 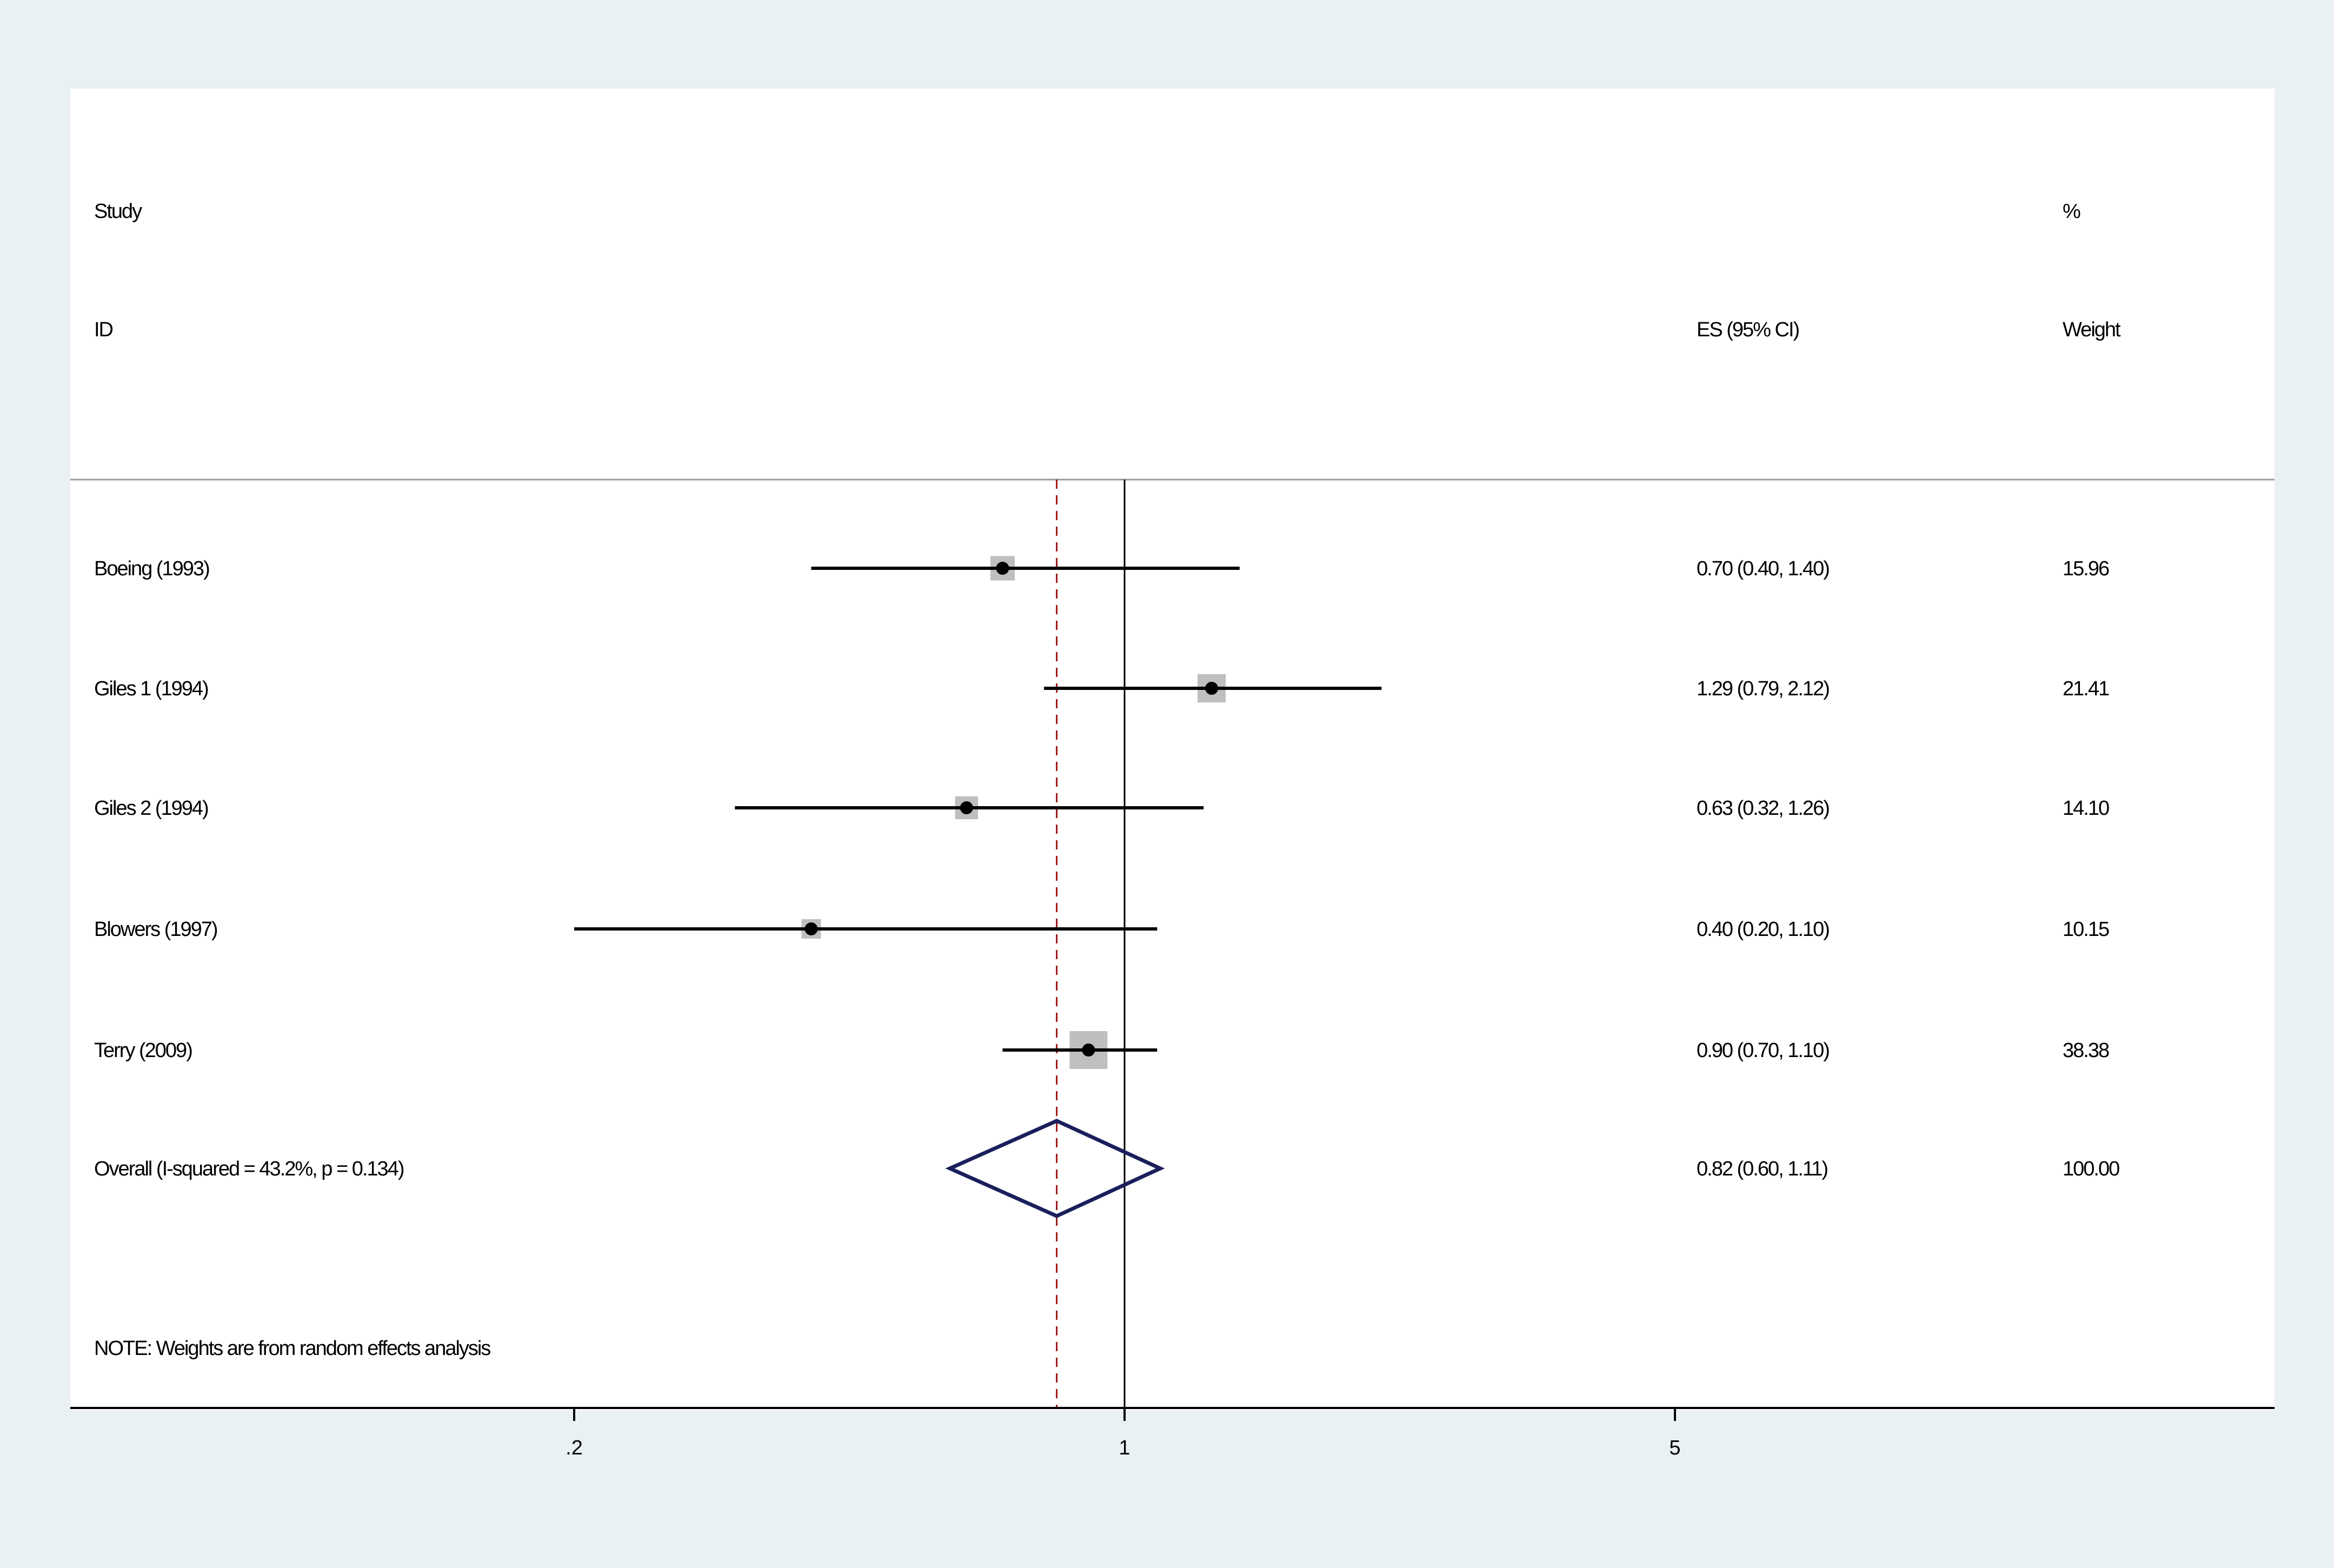 I want to click on weight-value: 21.41, so click(x=2086, y=688).